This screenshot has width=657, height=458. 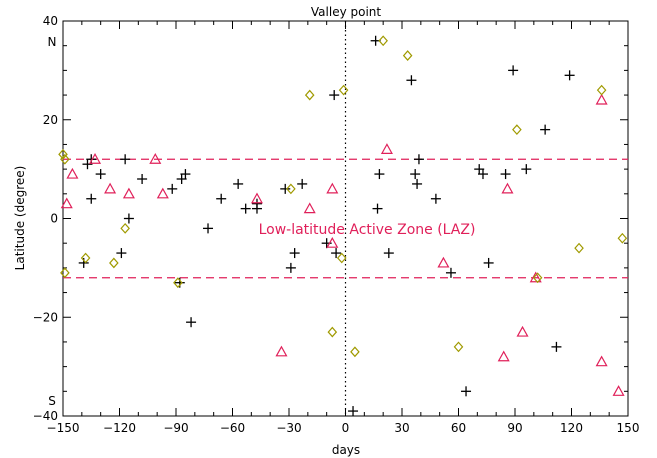 What do you see at coordinates (50, 21) in the screenshot?
I see `y-tick-label: 40` at bounding box center [50, 21].